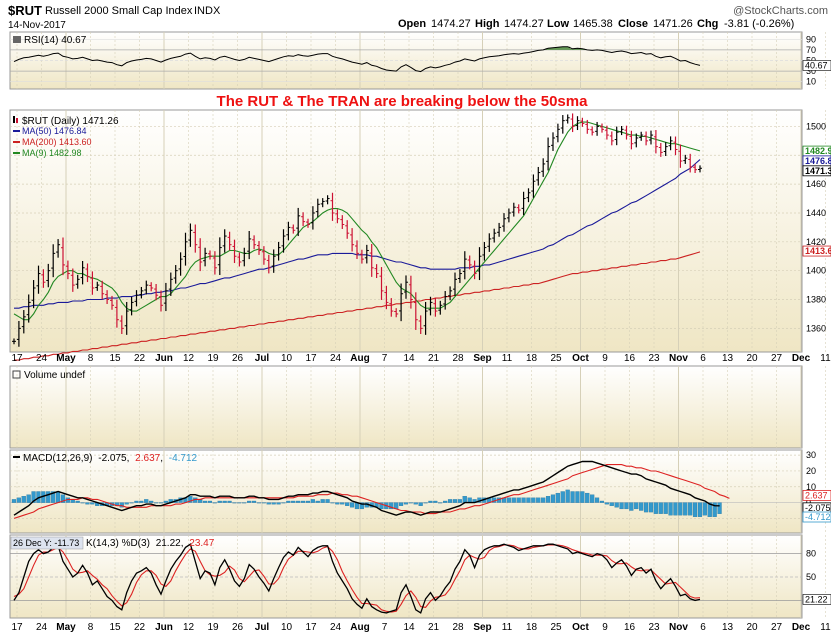 The image size is (831, 636). I want to click on macd-signal-value: 2.637, so click(147, 458).